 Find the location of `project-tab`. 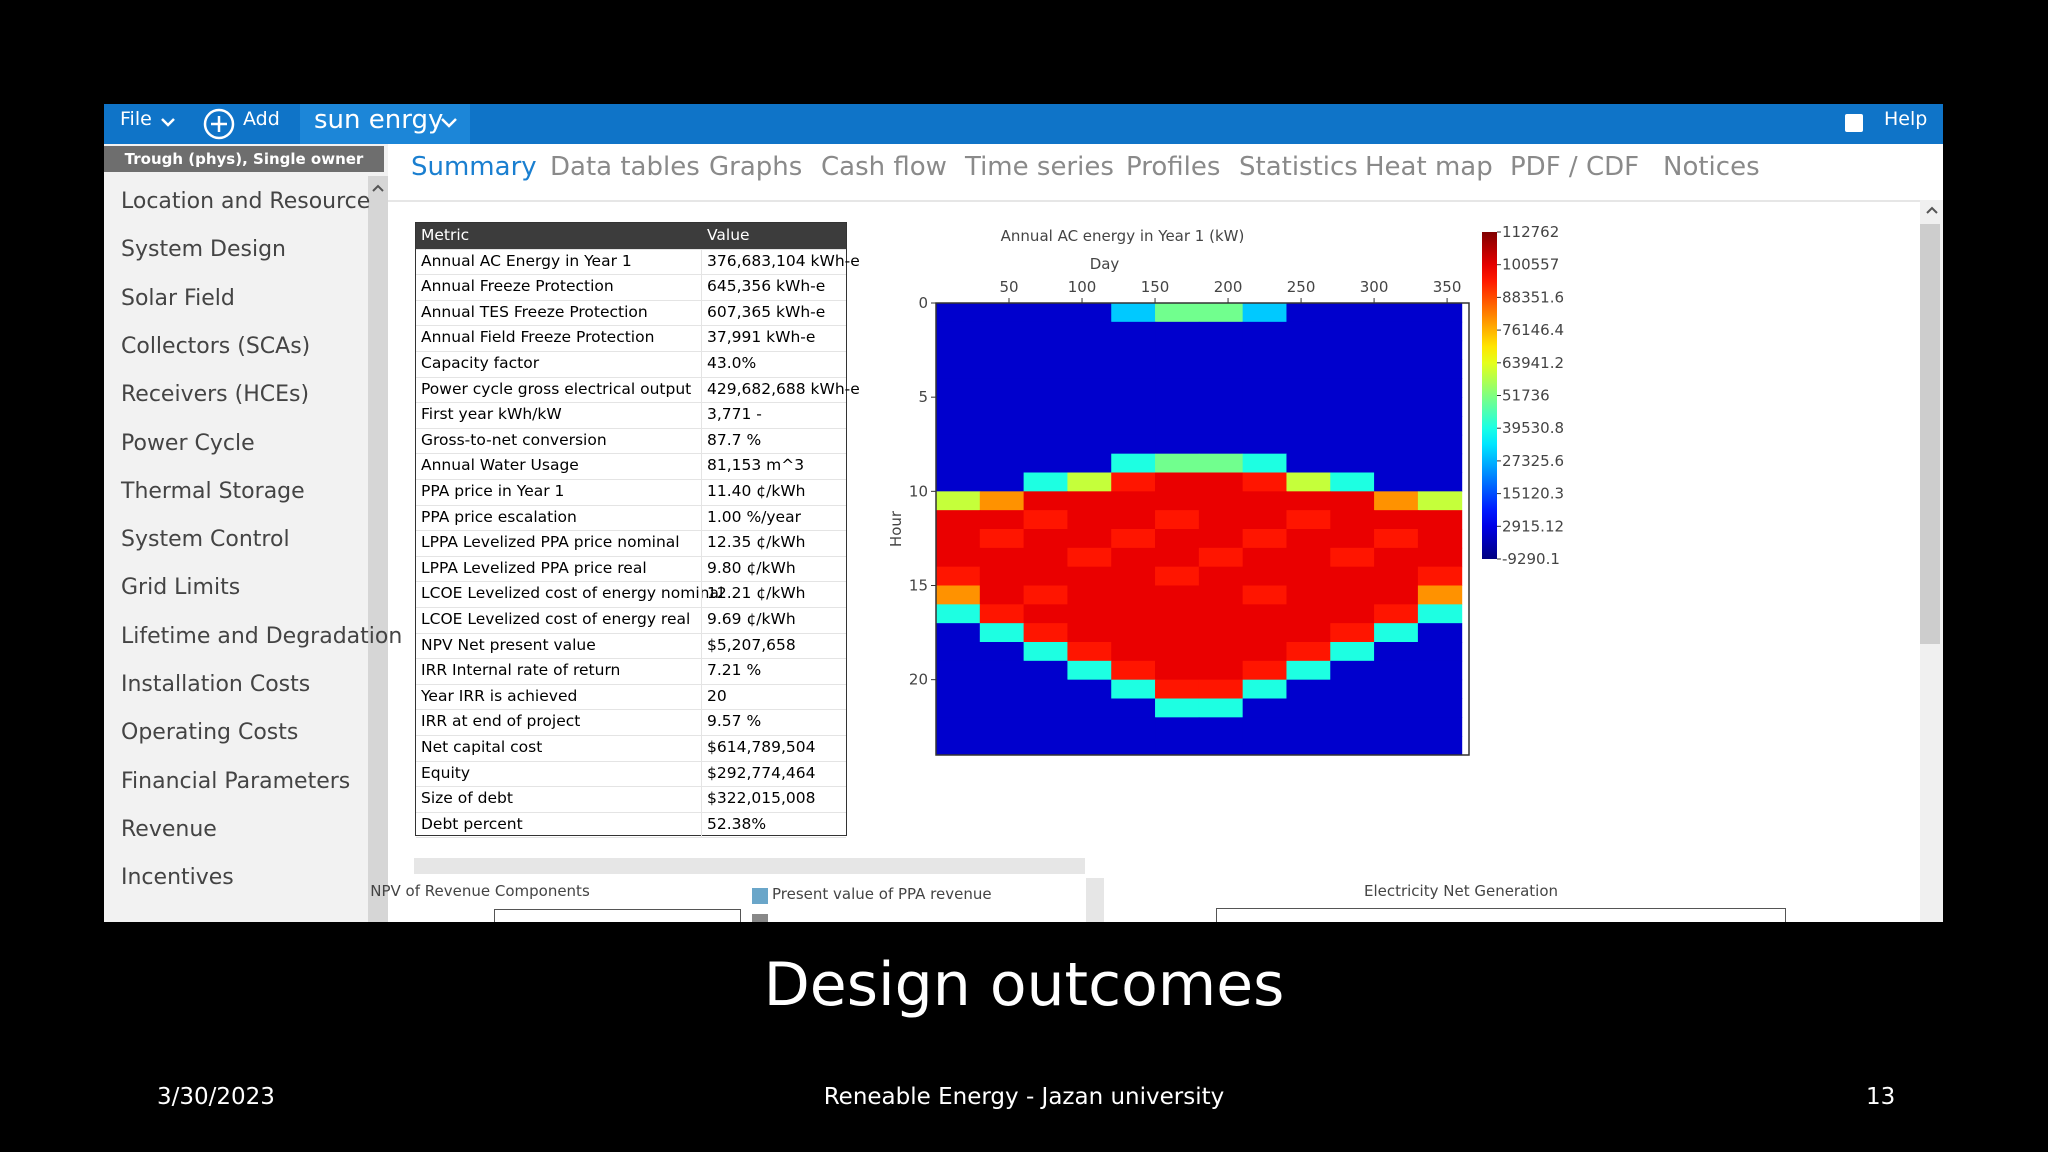

project-tab is located at coordinates (385, 124).